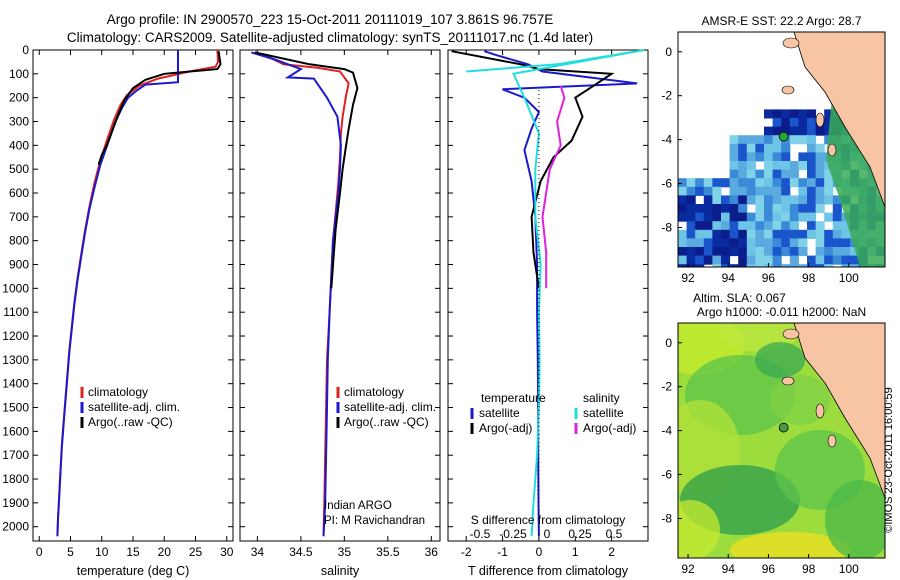  I want to click on differences-s-tick-label: 0.5, so click(614, 534).